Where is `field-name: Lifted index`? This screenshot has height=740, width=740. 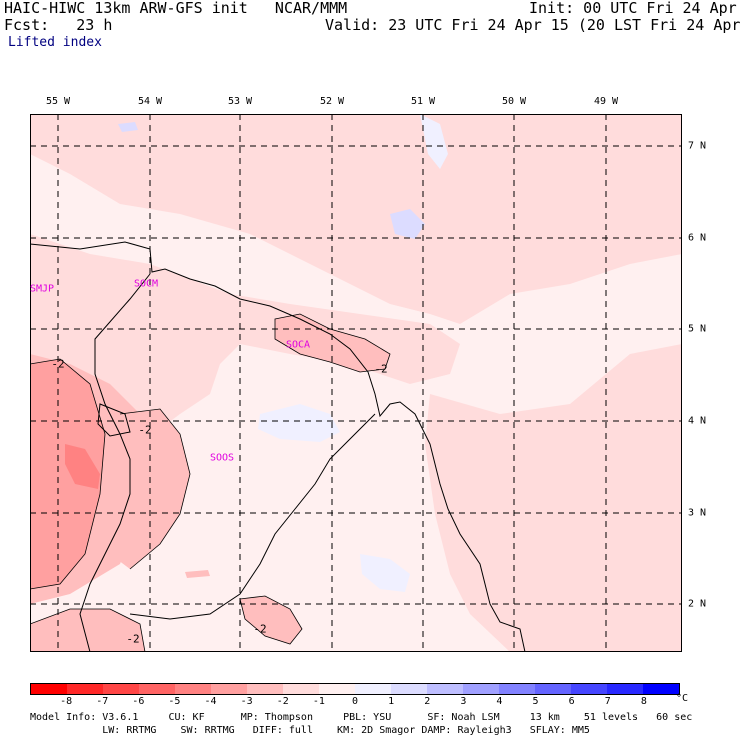 field-name: Lifted index is located at coordinates (55, 42).